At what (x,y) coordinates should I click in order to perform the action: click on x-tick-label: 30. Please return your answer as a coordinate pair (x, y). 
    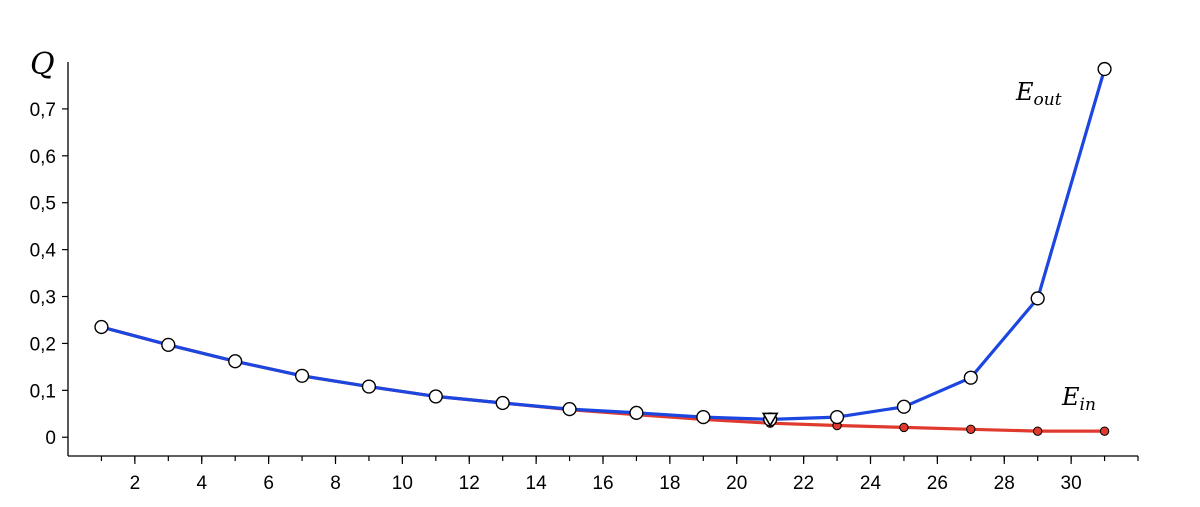
    Looking at the image, I should click on (1071, 483).